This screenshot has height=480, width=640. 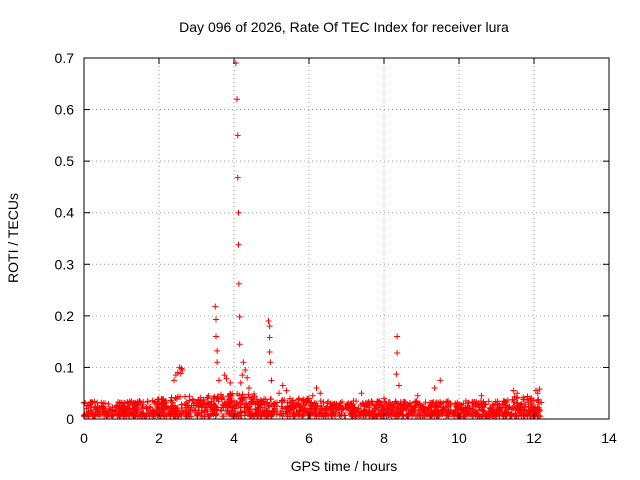 What do you see at coordinates (65, 213) in the screenshot?
I see `y-tick-label: 0.4` at bounding box center [65, 213].